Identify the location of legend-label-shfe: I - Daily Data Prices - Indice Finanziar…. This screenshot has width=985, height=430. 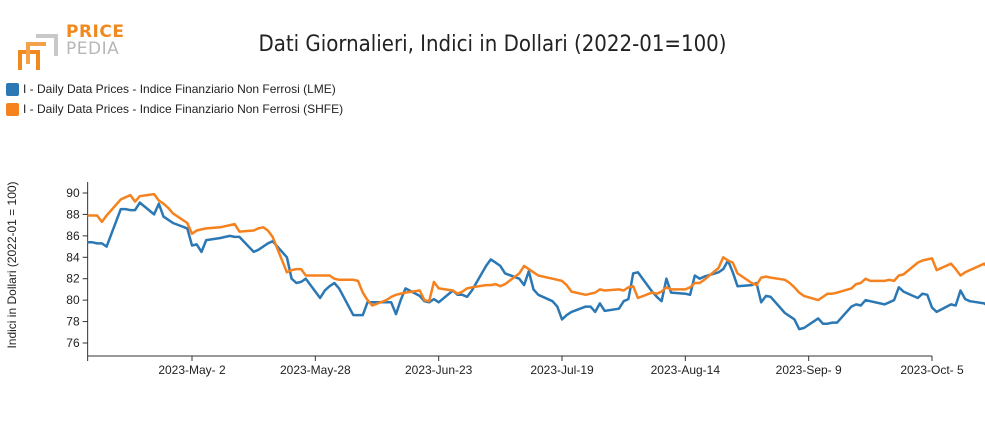
(183, 109).